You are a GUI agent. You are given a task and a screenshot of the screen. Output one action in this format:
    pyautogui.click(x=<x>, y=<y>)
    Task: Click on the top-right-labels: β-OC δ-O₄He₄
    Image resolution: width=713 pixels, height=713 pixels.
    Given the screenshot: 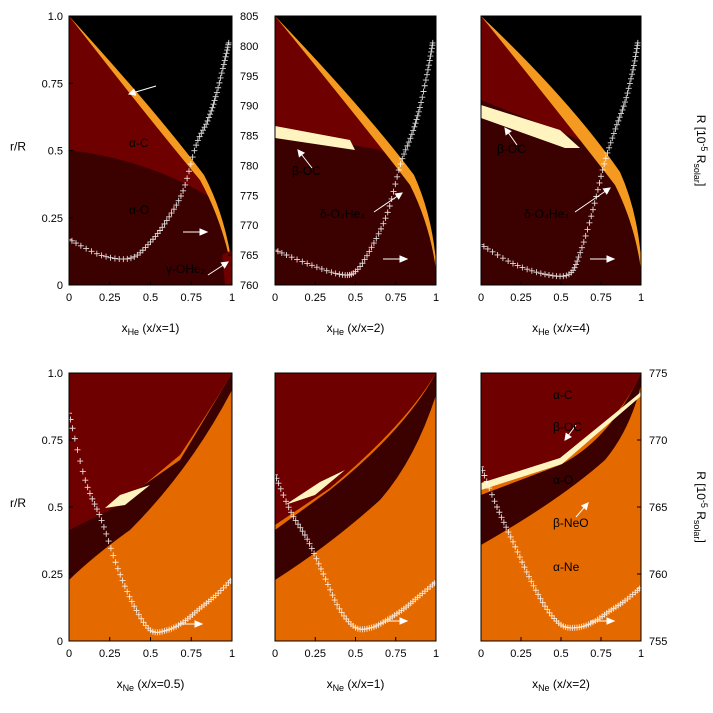 What is the action you would take?
    pyautogui.click(x=533, y=181)
    